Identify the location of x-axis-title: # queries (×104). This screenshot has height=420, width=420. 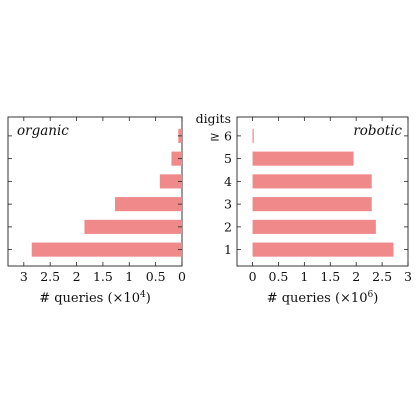
(95, 298).